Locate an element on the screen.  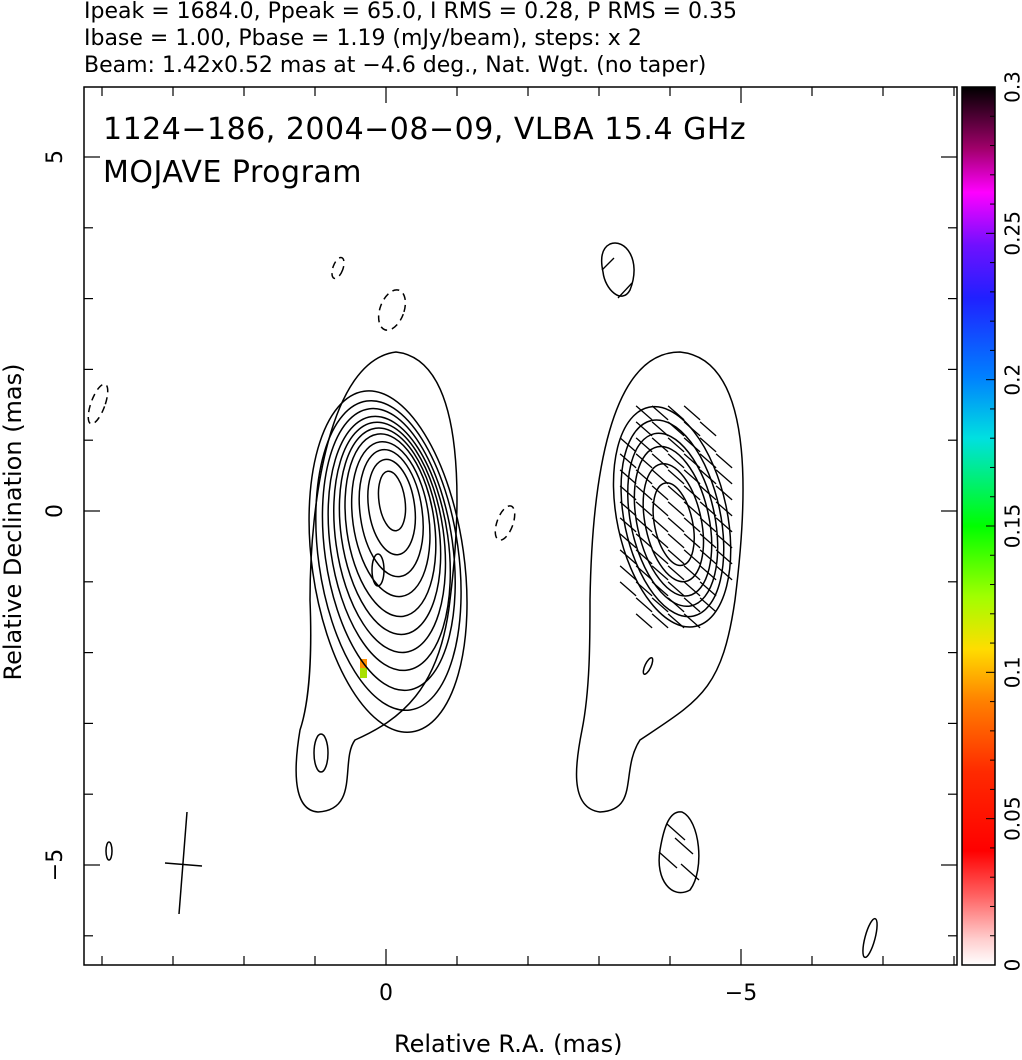
beam-major-axis is located at coordinates (183, 863).